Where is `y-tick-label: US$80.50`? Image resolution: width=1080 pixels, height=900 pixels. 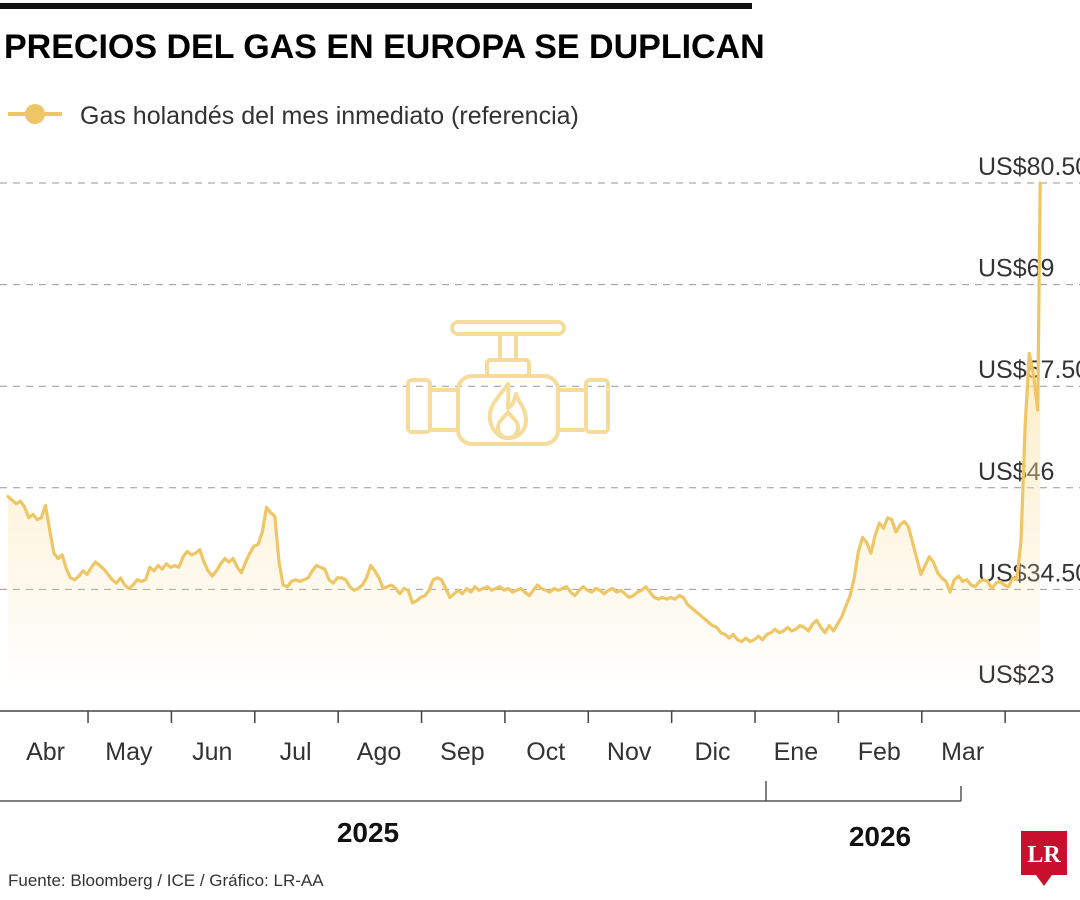 y-tick-label: US$80.50 is located at coordinates (1029, 167).